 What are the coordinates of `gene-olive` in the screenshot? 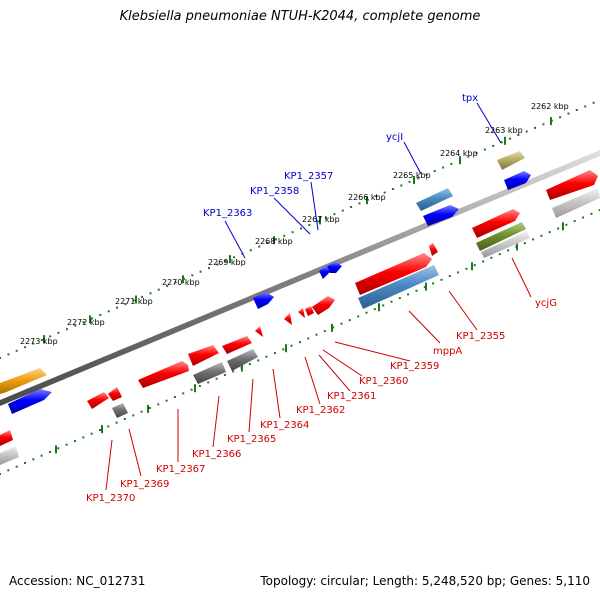 It's located at (511, 160).